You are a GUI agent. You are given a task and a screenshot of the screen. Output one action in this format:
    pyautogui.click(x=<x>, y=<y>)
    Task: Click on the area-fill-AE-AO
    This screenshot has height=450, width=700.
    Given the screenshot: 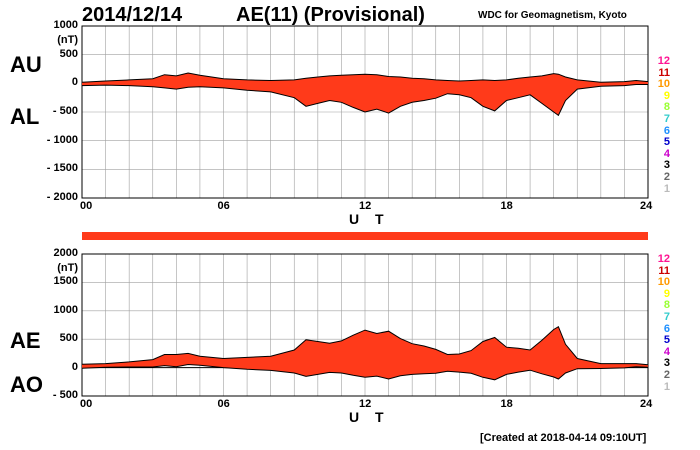 What is the action you would take?
    pyautogui.click(x=365, y=353)
    